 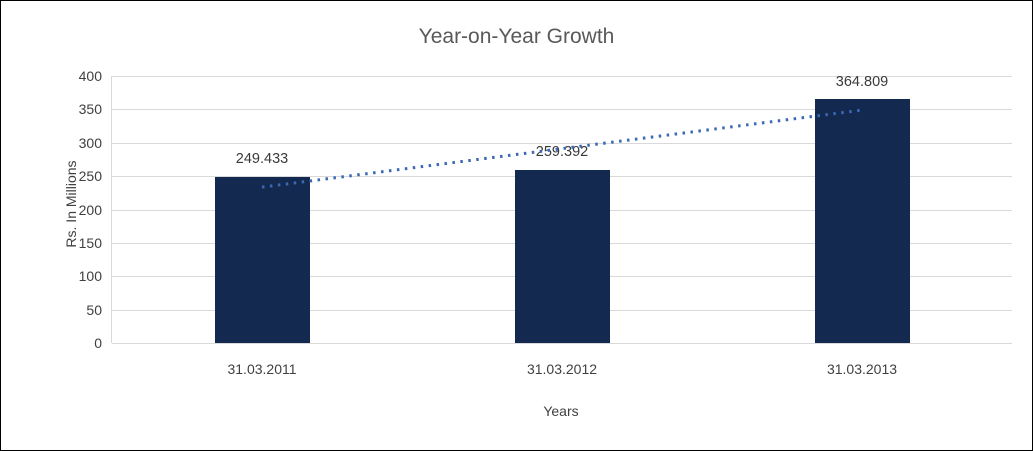 I want to click on y-tick-label: 50, so click(x=94, y=309).